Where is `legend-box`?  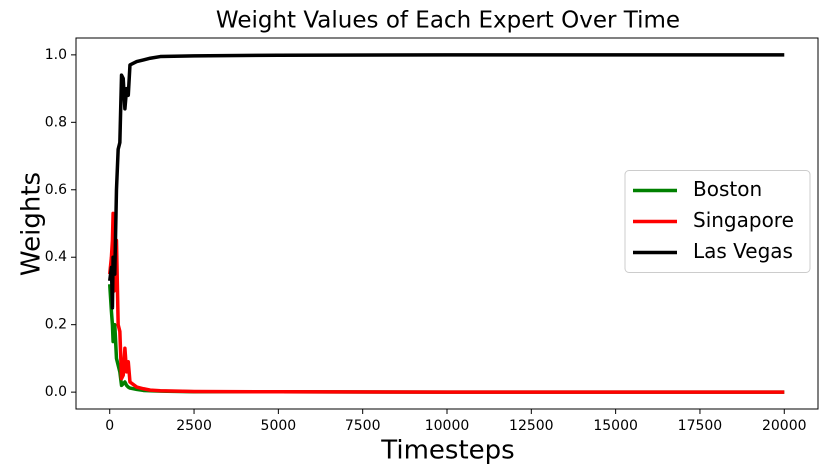
legend-box is located at coordinates (717, 221).